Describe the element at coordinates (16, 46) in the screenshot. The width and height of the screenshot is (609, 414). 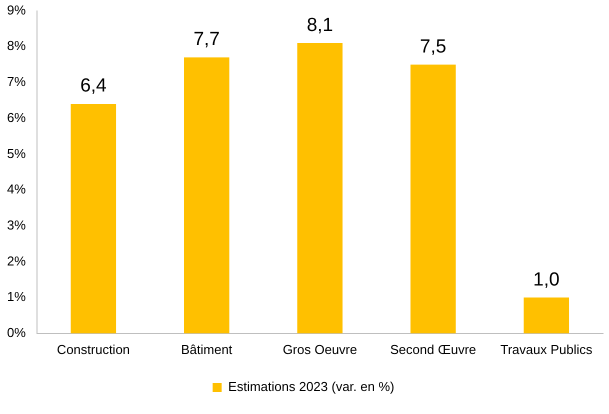
I see `y-tick-label: 8%` at that location.